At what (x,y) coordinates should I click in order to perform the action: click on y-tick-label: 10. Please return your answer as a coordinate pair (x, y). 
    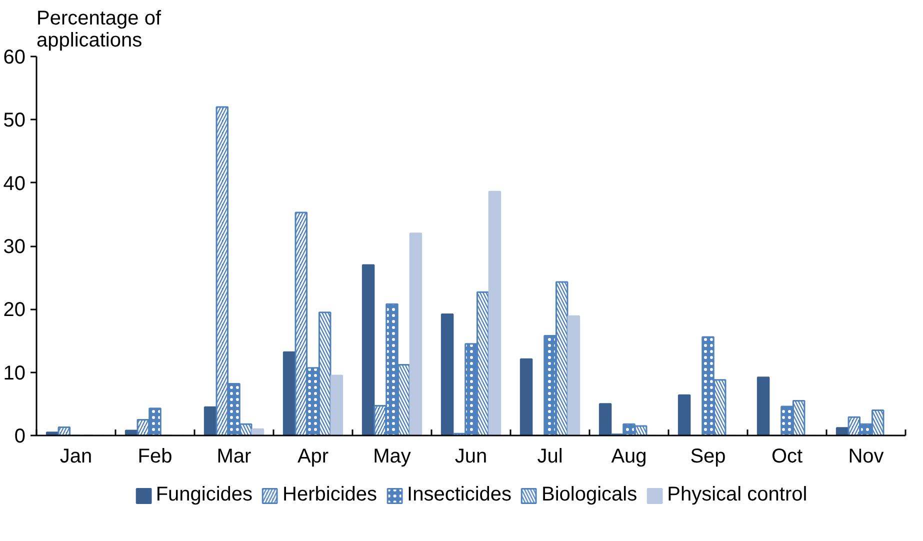
    Looking at the image, I should click on (14, 373).